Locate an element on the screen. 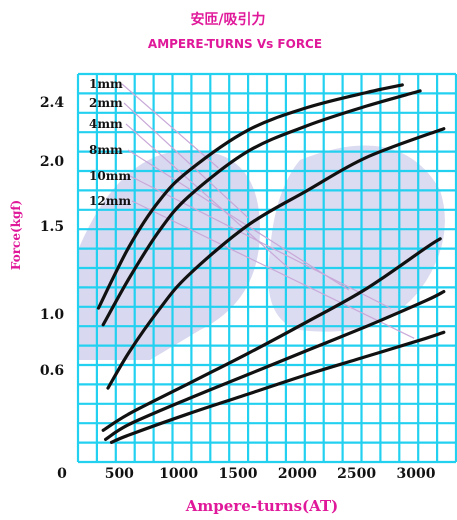  chart-title: 安匝/吸引力 is located at coordinates (227, 19).